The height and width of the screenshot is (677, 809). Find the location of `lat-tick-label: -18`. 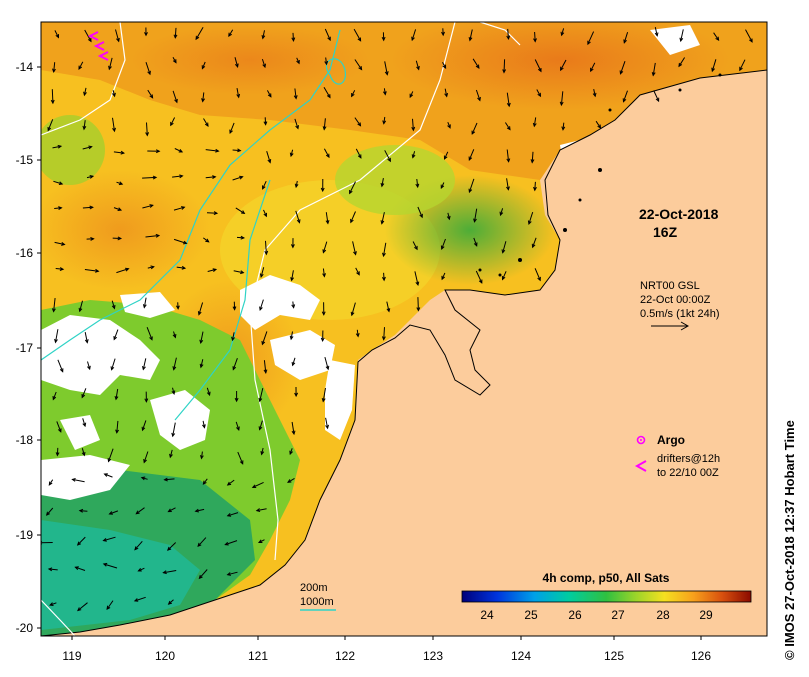

lat-tick-label: -18 is located at coordinates (25, 440).